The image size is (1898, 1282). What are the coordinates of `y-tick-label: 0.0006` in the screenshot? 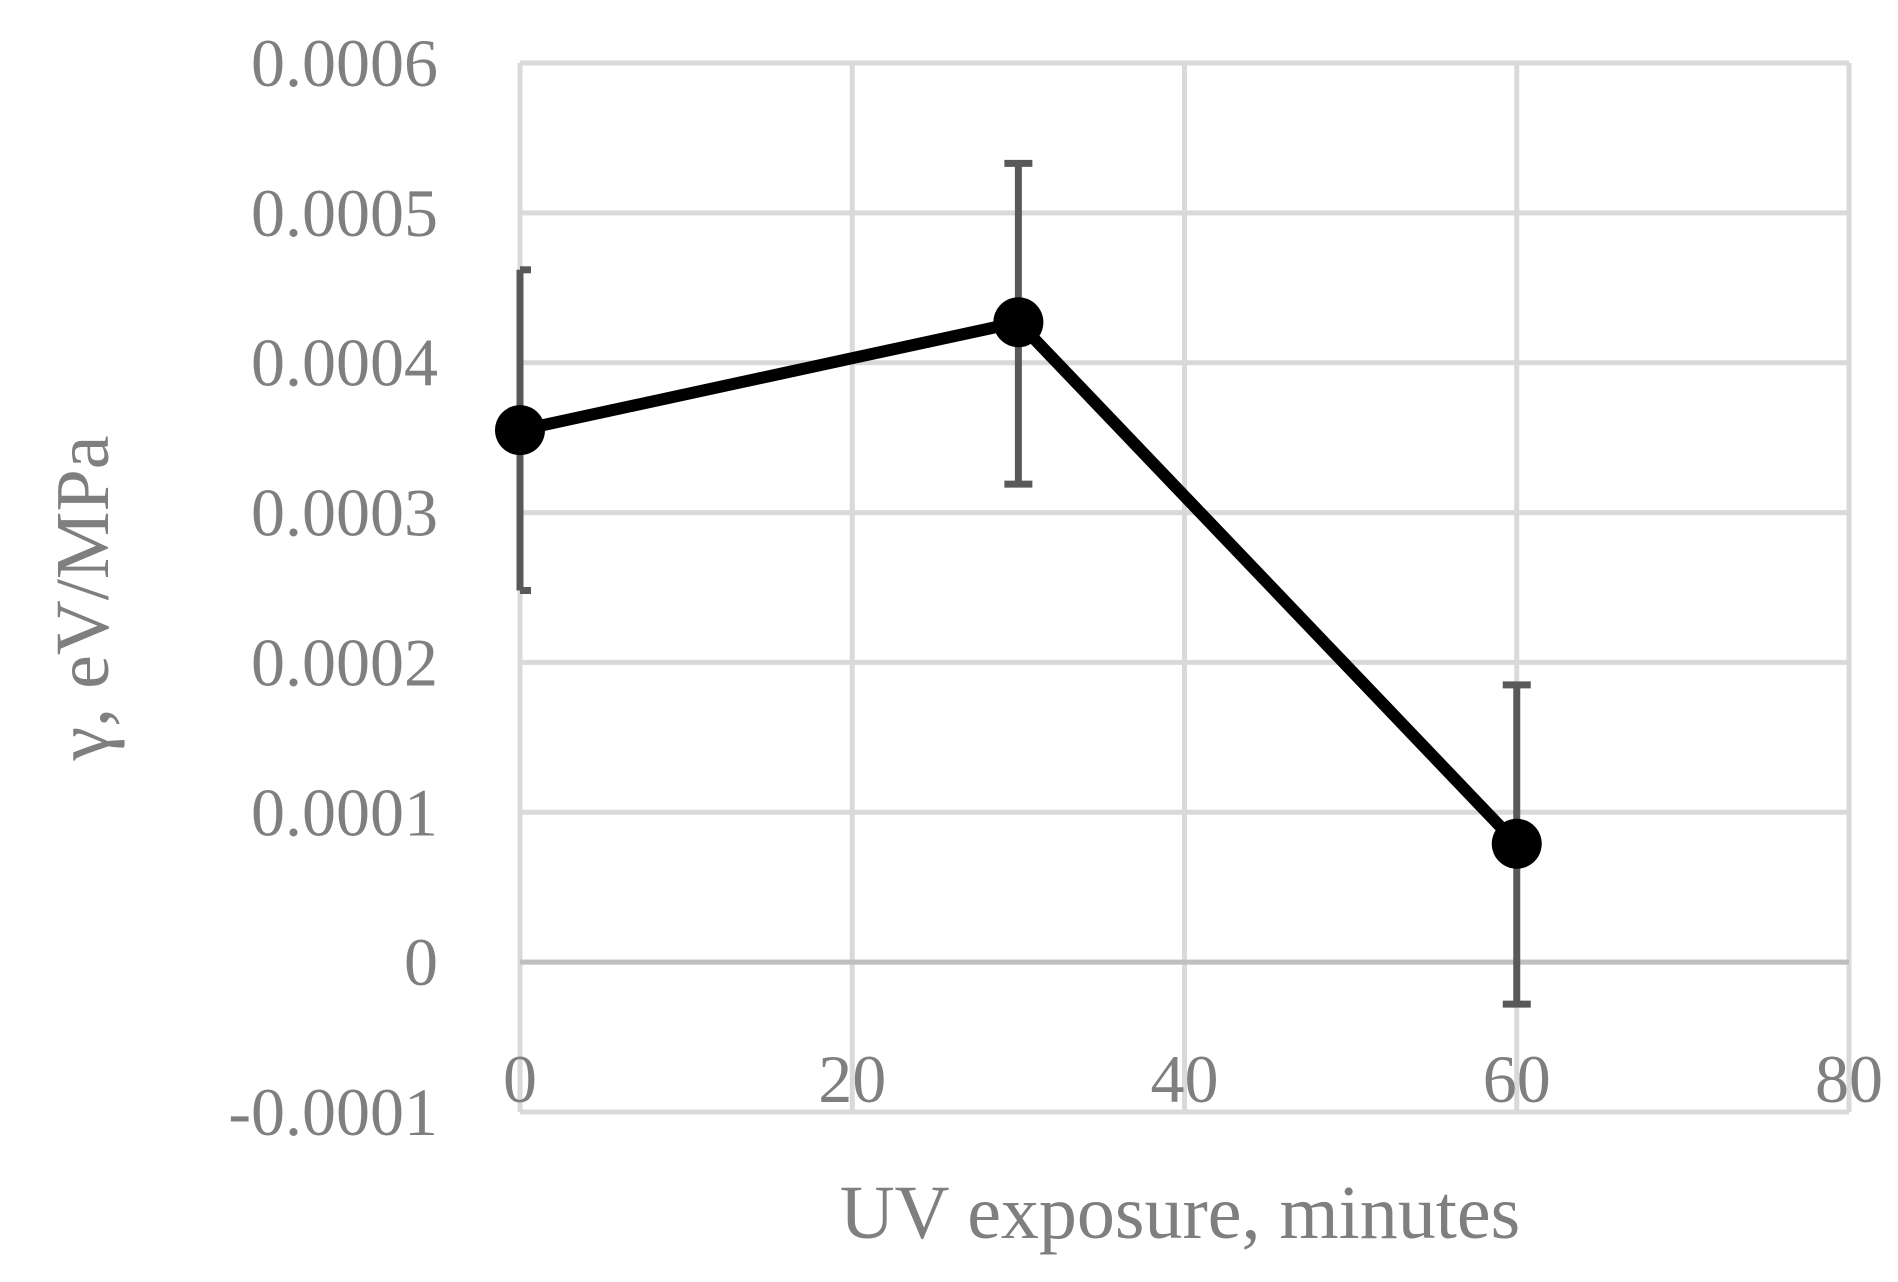 It's located at (344, 63).